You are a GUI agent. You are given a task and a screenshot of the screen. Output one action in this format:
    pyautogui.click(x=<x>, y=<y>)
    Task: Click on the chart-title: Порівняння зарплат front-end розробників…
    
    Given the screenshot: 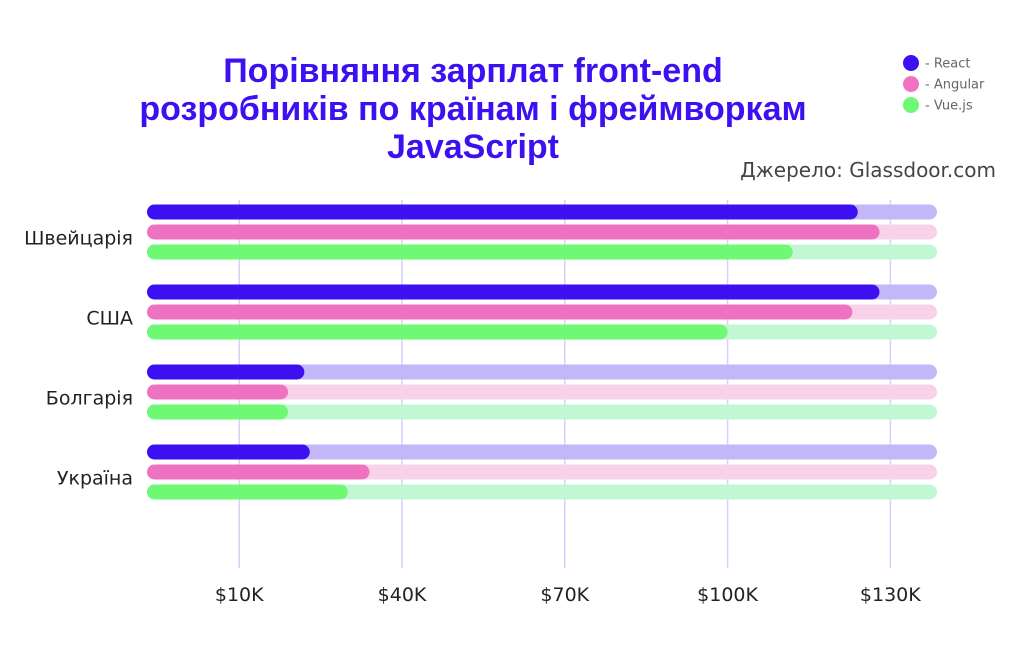 What is the action you would take?
    pyautogui.click(x=472, y=109)
    